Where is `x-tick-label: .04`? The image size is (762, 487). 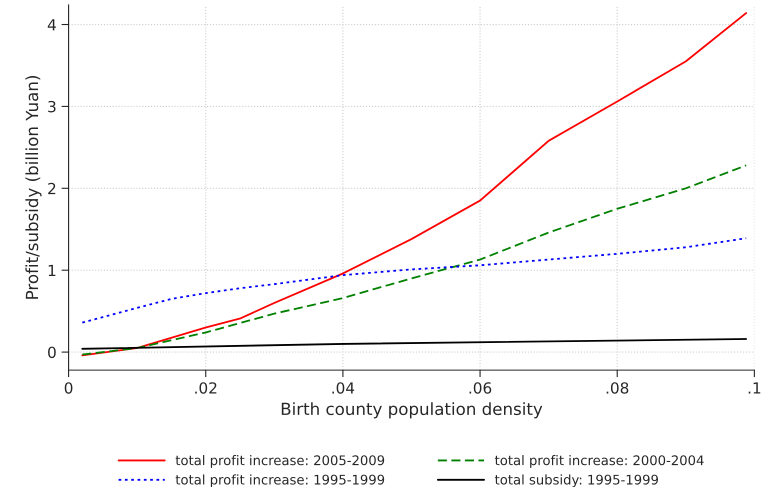
x-tick-label: .04 is located at coordinates (343, 388).